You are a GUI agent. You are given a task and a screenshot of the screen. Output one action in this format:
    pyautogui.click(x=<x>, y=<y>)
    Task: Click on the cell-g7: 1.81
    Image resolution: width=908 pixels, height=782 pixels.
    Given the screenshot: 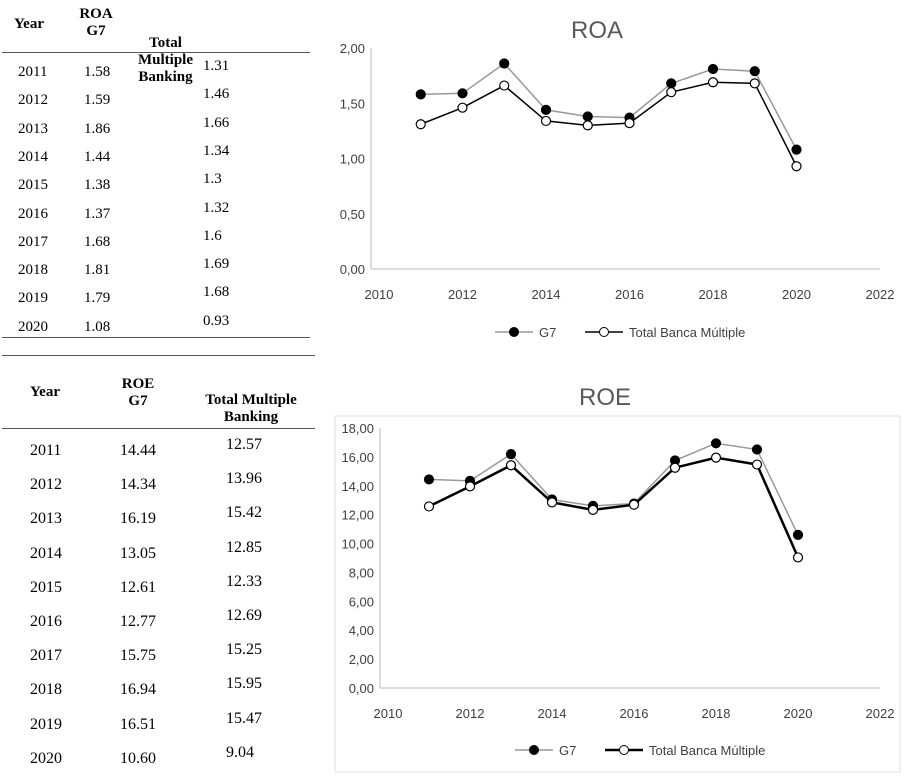 What is the action you would take?
    pyautogui.click(x=97, y=270)
    